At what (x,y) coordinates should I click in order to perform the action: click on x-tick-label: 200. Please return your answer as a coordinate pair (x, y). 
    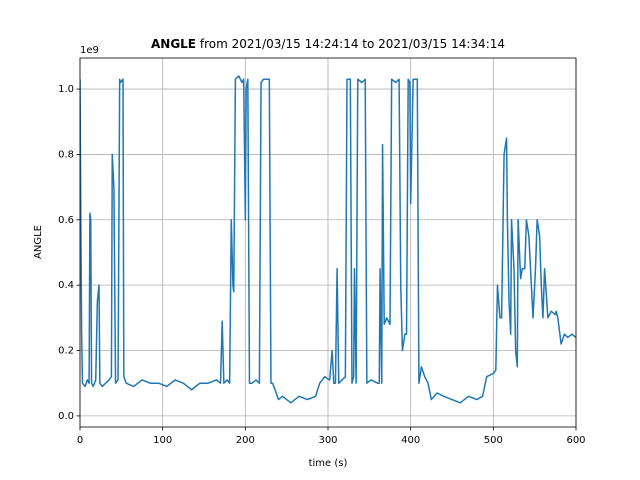
    Looking at the image, I should click on (245, 440).